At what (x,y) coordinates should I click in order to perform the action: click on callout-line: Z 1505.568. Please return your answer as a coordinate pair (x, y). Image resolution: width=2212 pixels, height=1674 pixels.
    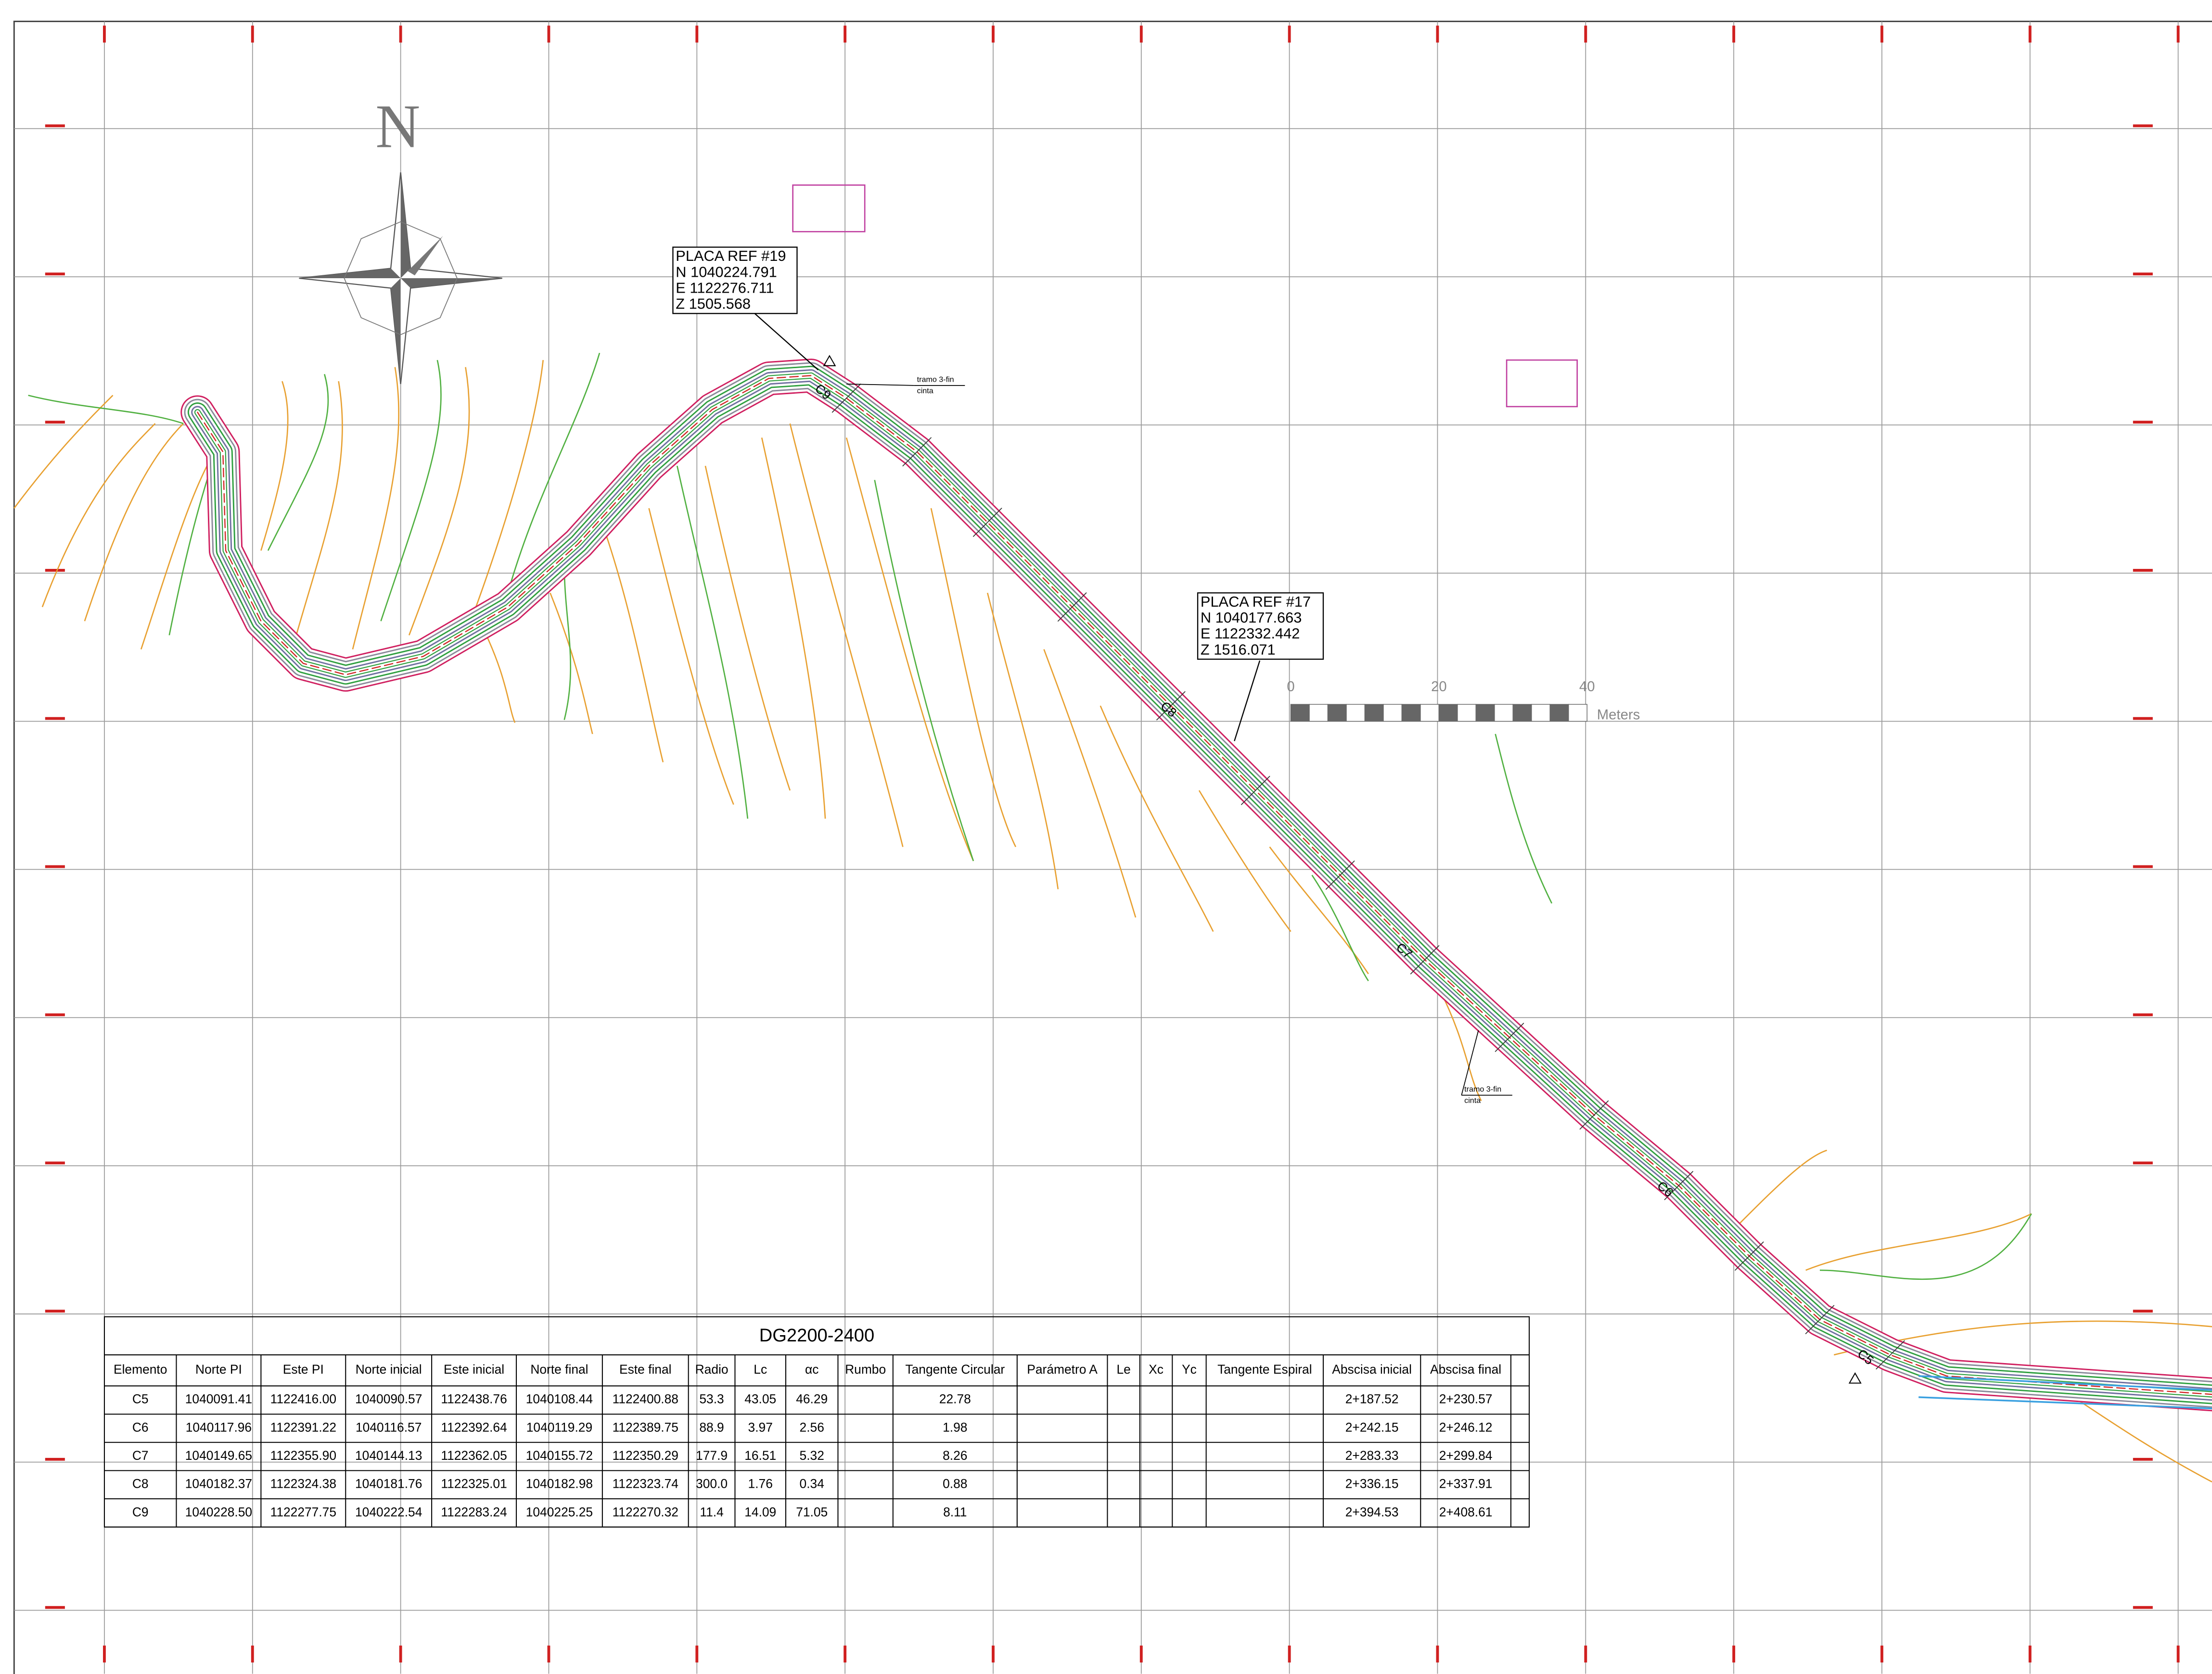
    Looking at the image, I should click on (713, 304).